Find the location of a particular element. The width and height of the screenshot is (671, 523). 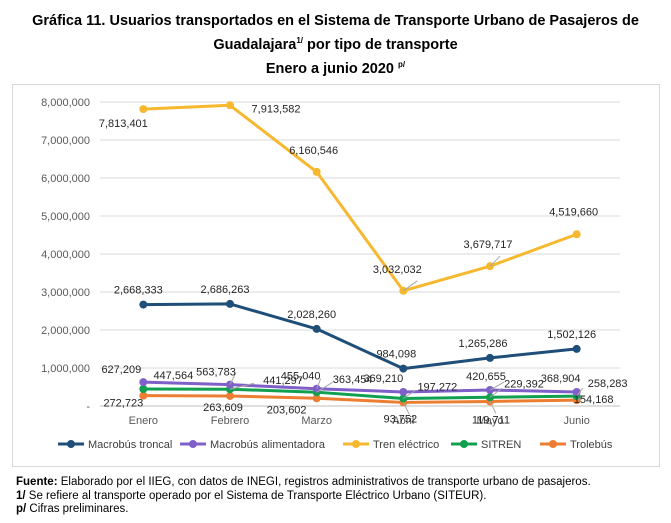

footnote-1-label: 1/ is located at coordinates (21, 495).